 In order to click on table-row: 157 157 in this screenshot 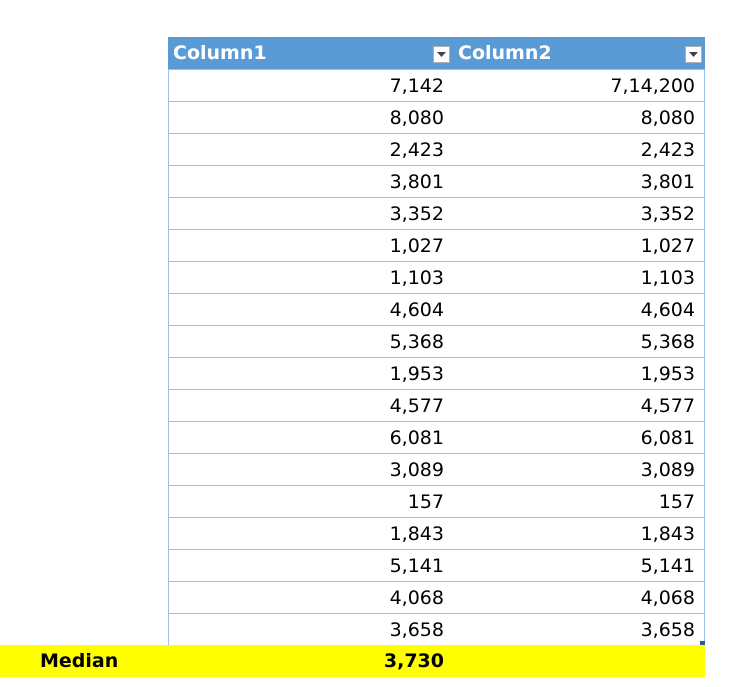, I will do `click(436, 502)`.